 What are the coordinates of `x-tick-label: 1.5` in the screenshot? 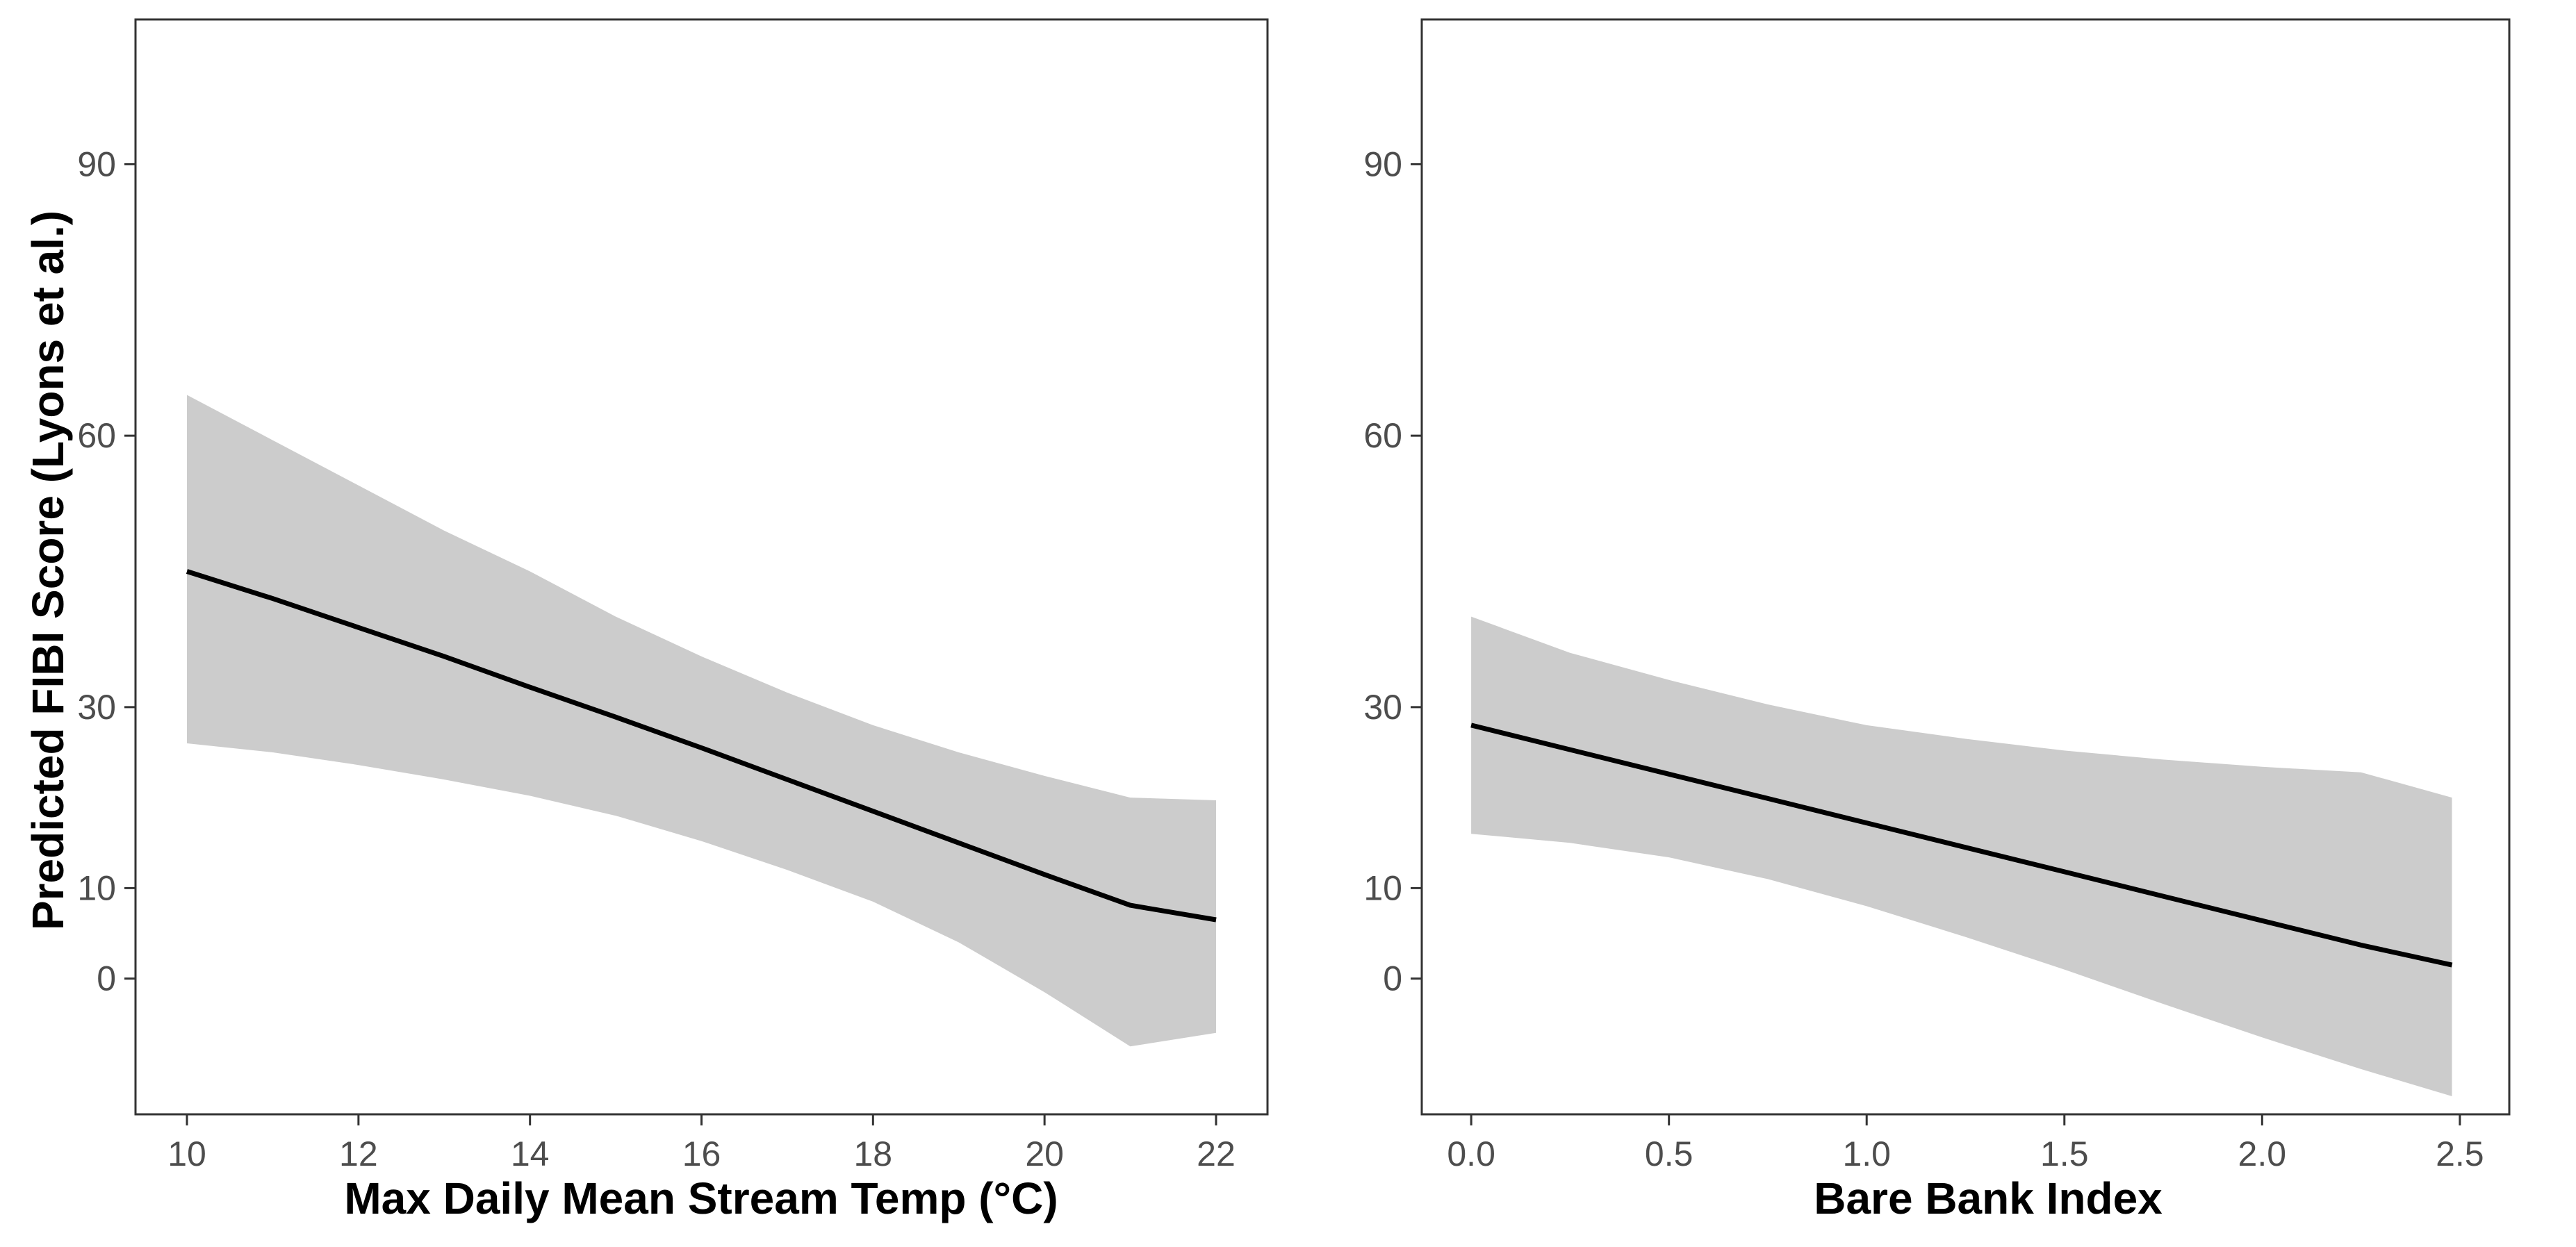 It's located at (2064, 1153).